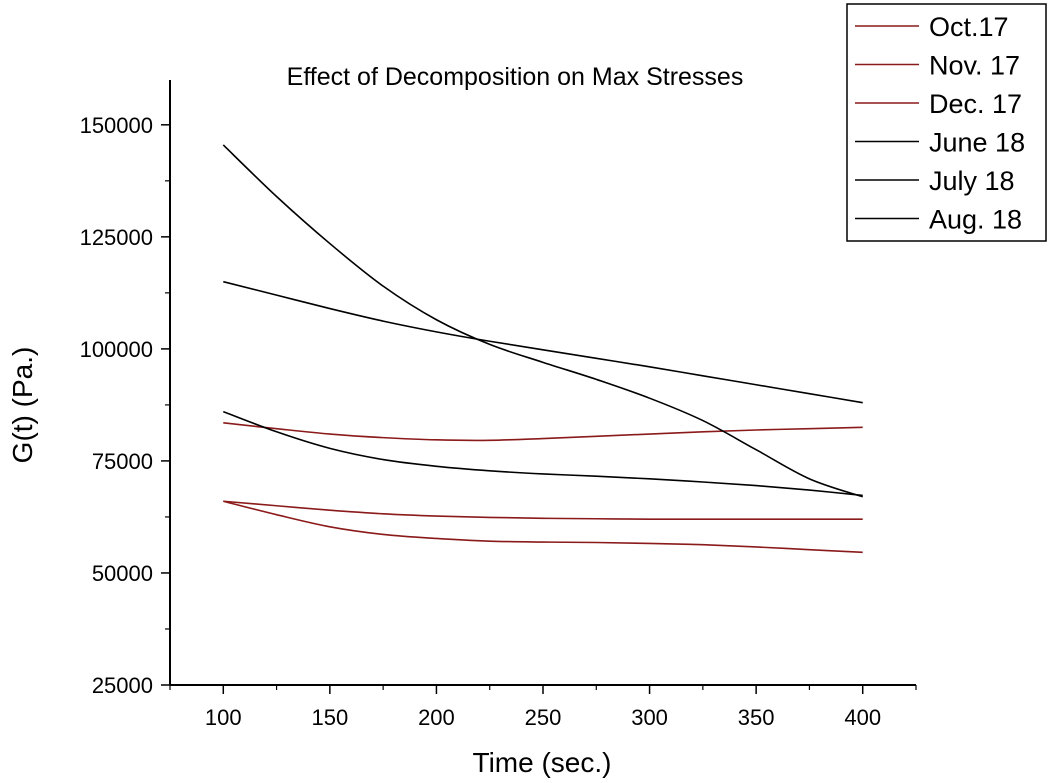  I want to click on y-tick-label: 100000, so click(116, 349).